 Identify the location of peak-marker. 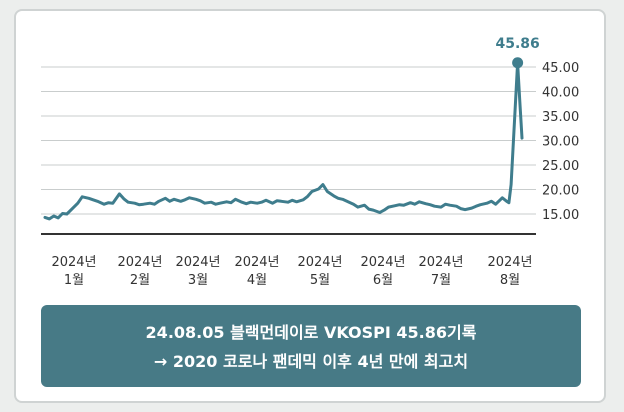
(518, 63).